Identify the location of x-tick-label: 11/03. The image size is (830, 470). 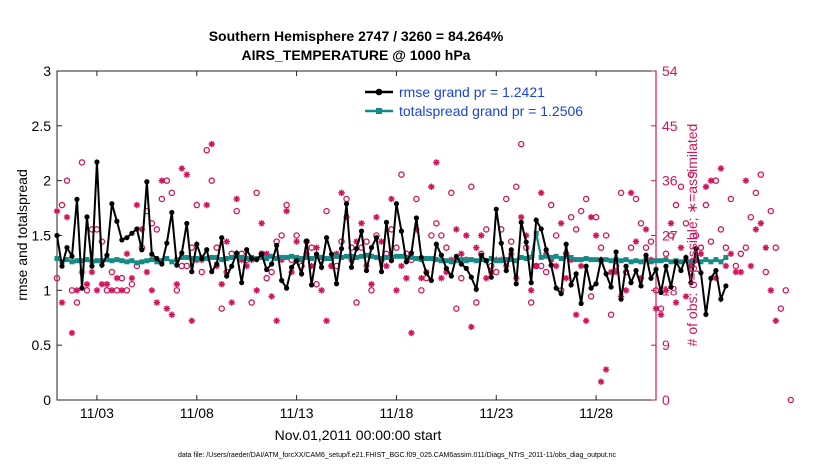
(97, 413).